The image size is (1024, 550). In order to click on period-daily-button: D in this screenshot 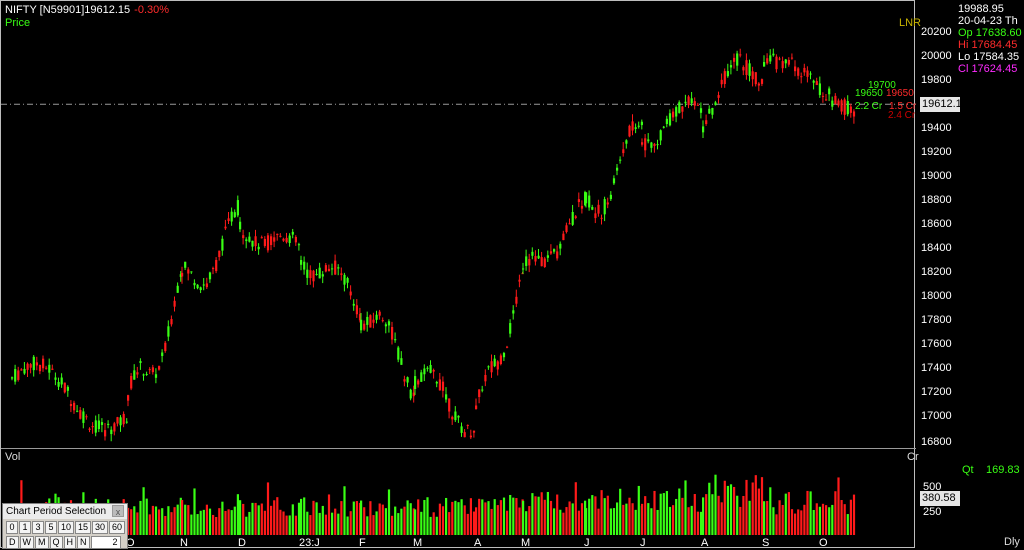, I will do `click(12, 542)`.